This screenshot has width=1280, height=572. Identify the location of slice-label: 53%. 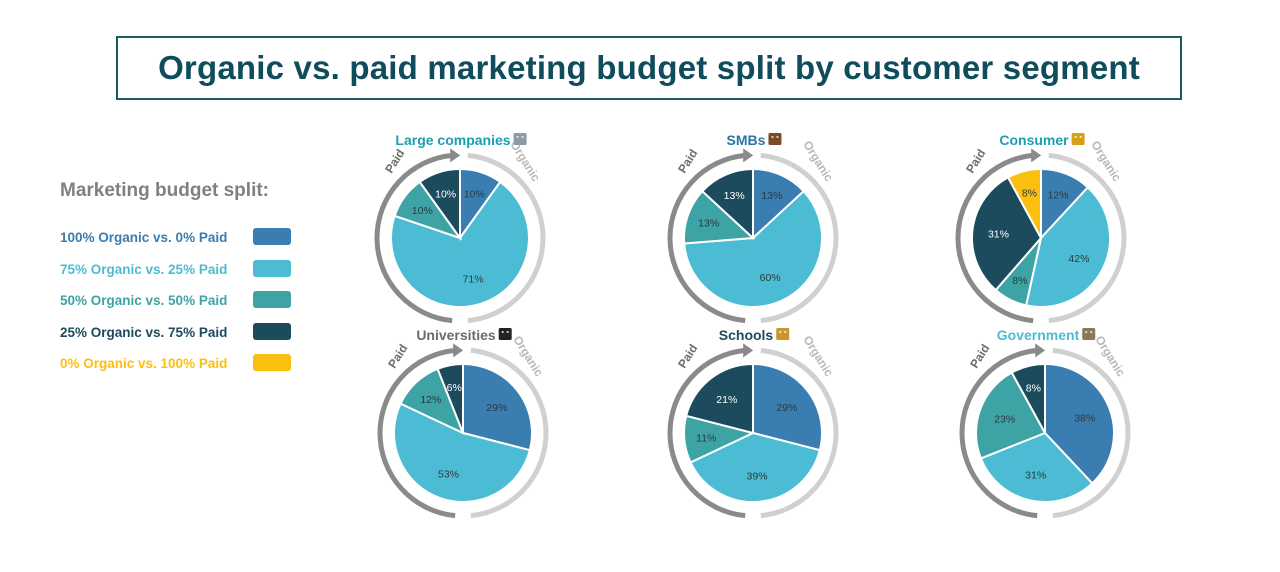
(448, 474).